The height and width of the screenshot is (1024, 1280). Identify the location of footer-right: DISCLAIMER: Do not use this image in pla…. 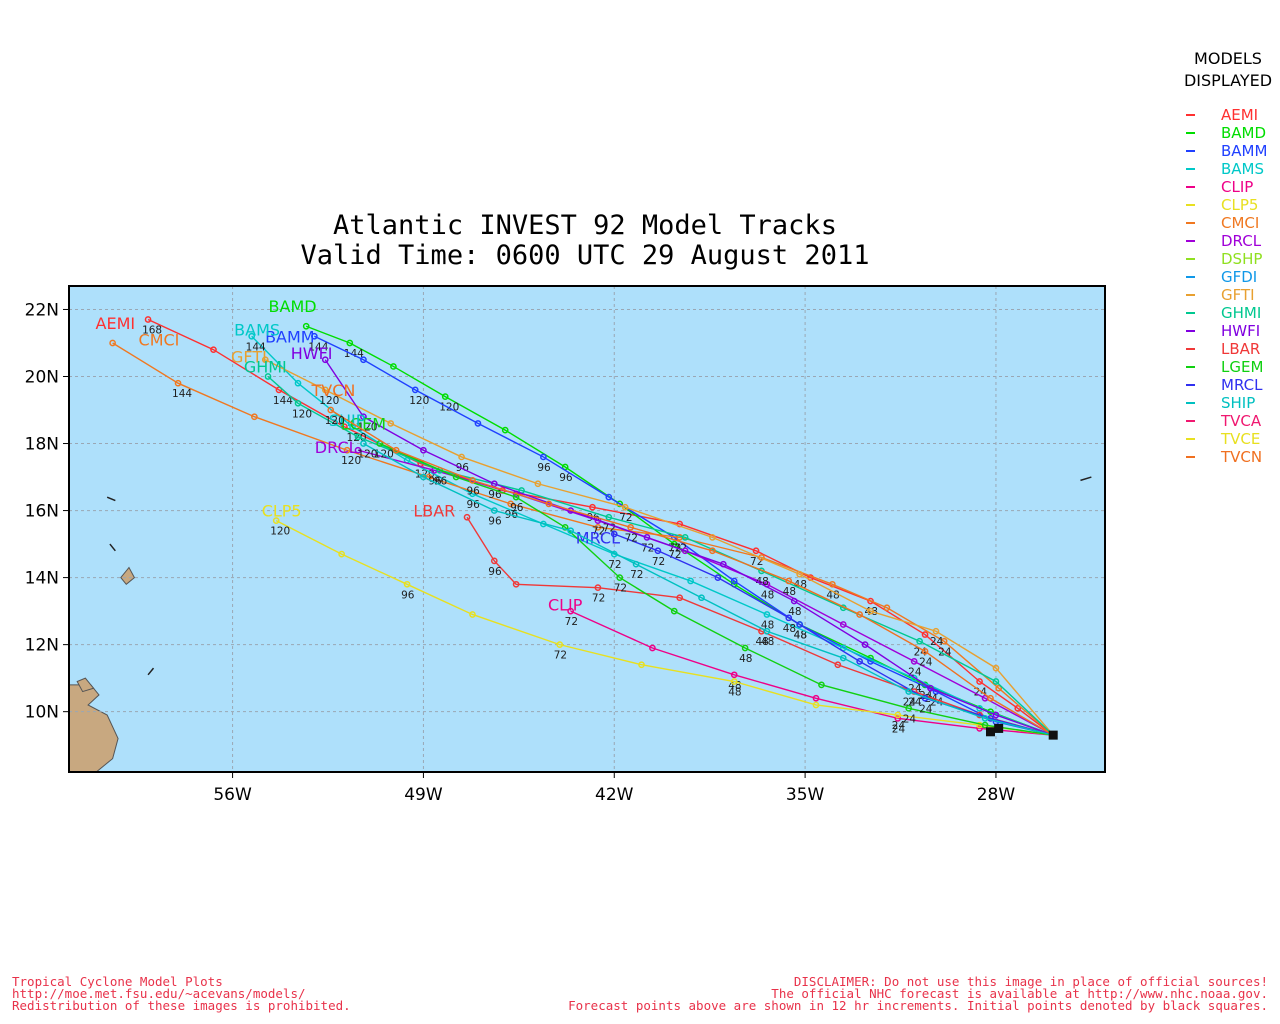
(918, 994).